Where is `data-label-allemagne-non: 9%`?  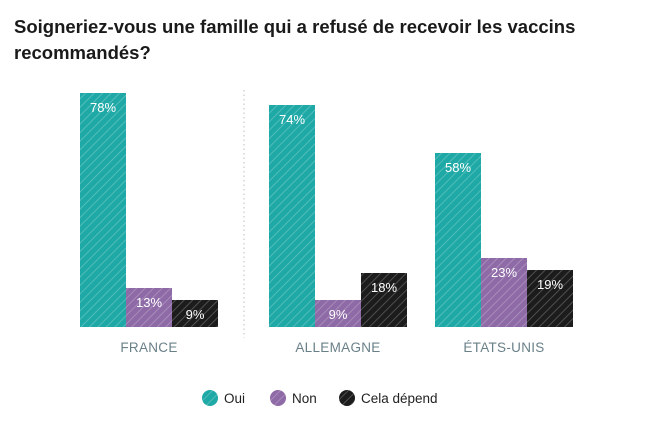
data-label-allemagne-non: 9% is located at coordinates (338, 314).